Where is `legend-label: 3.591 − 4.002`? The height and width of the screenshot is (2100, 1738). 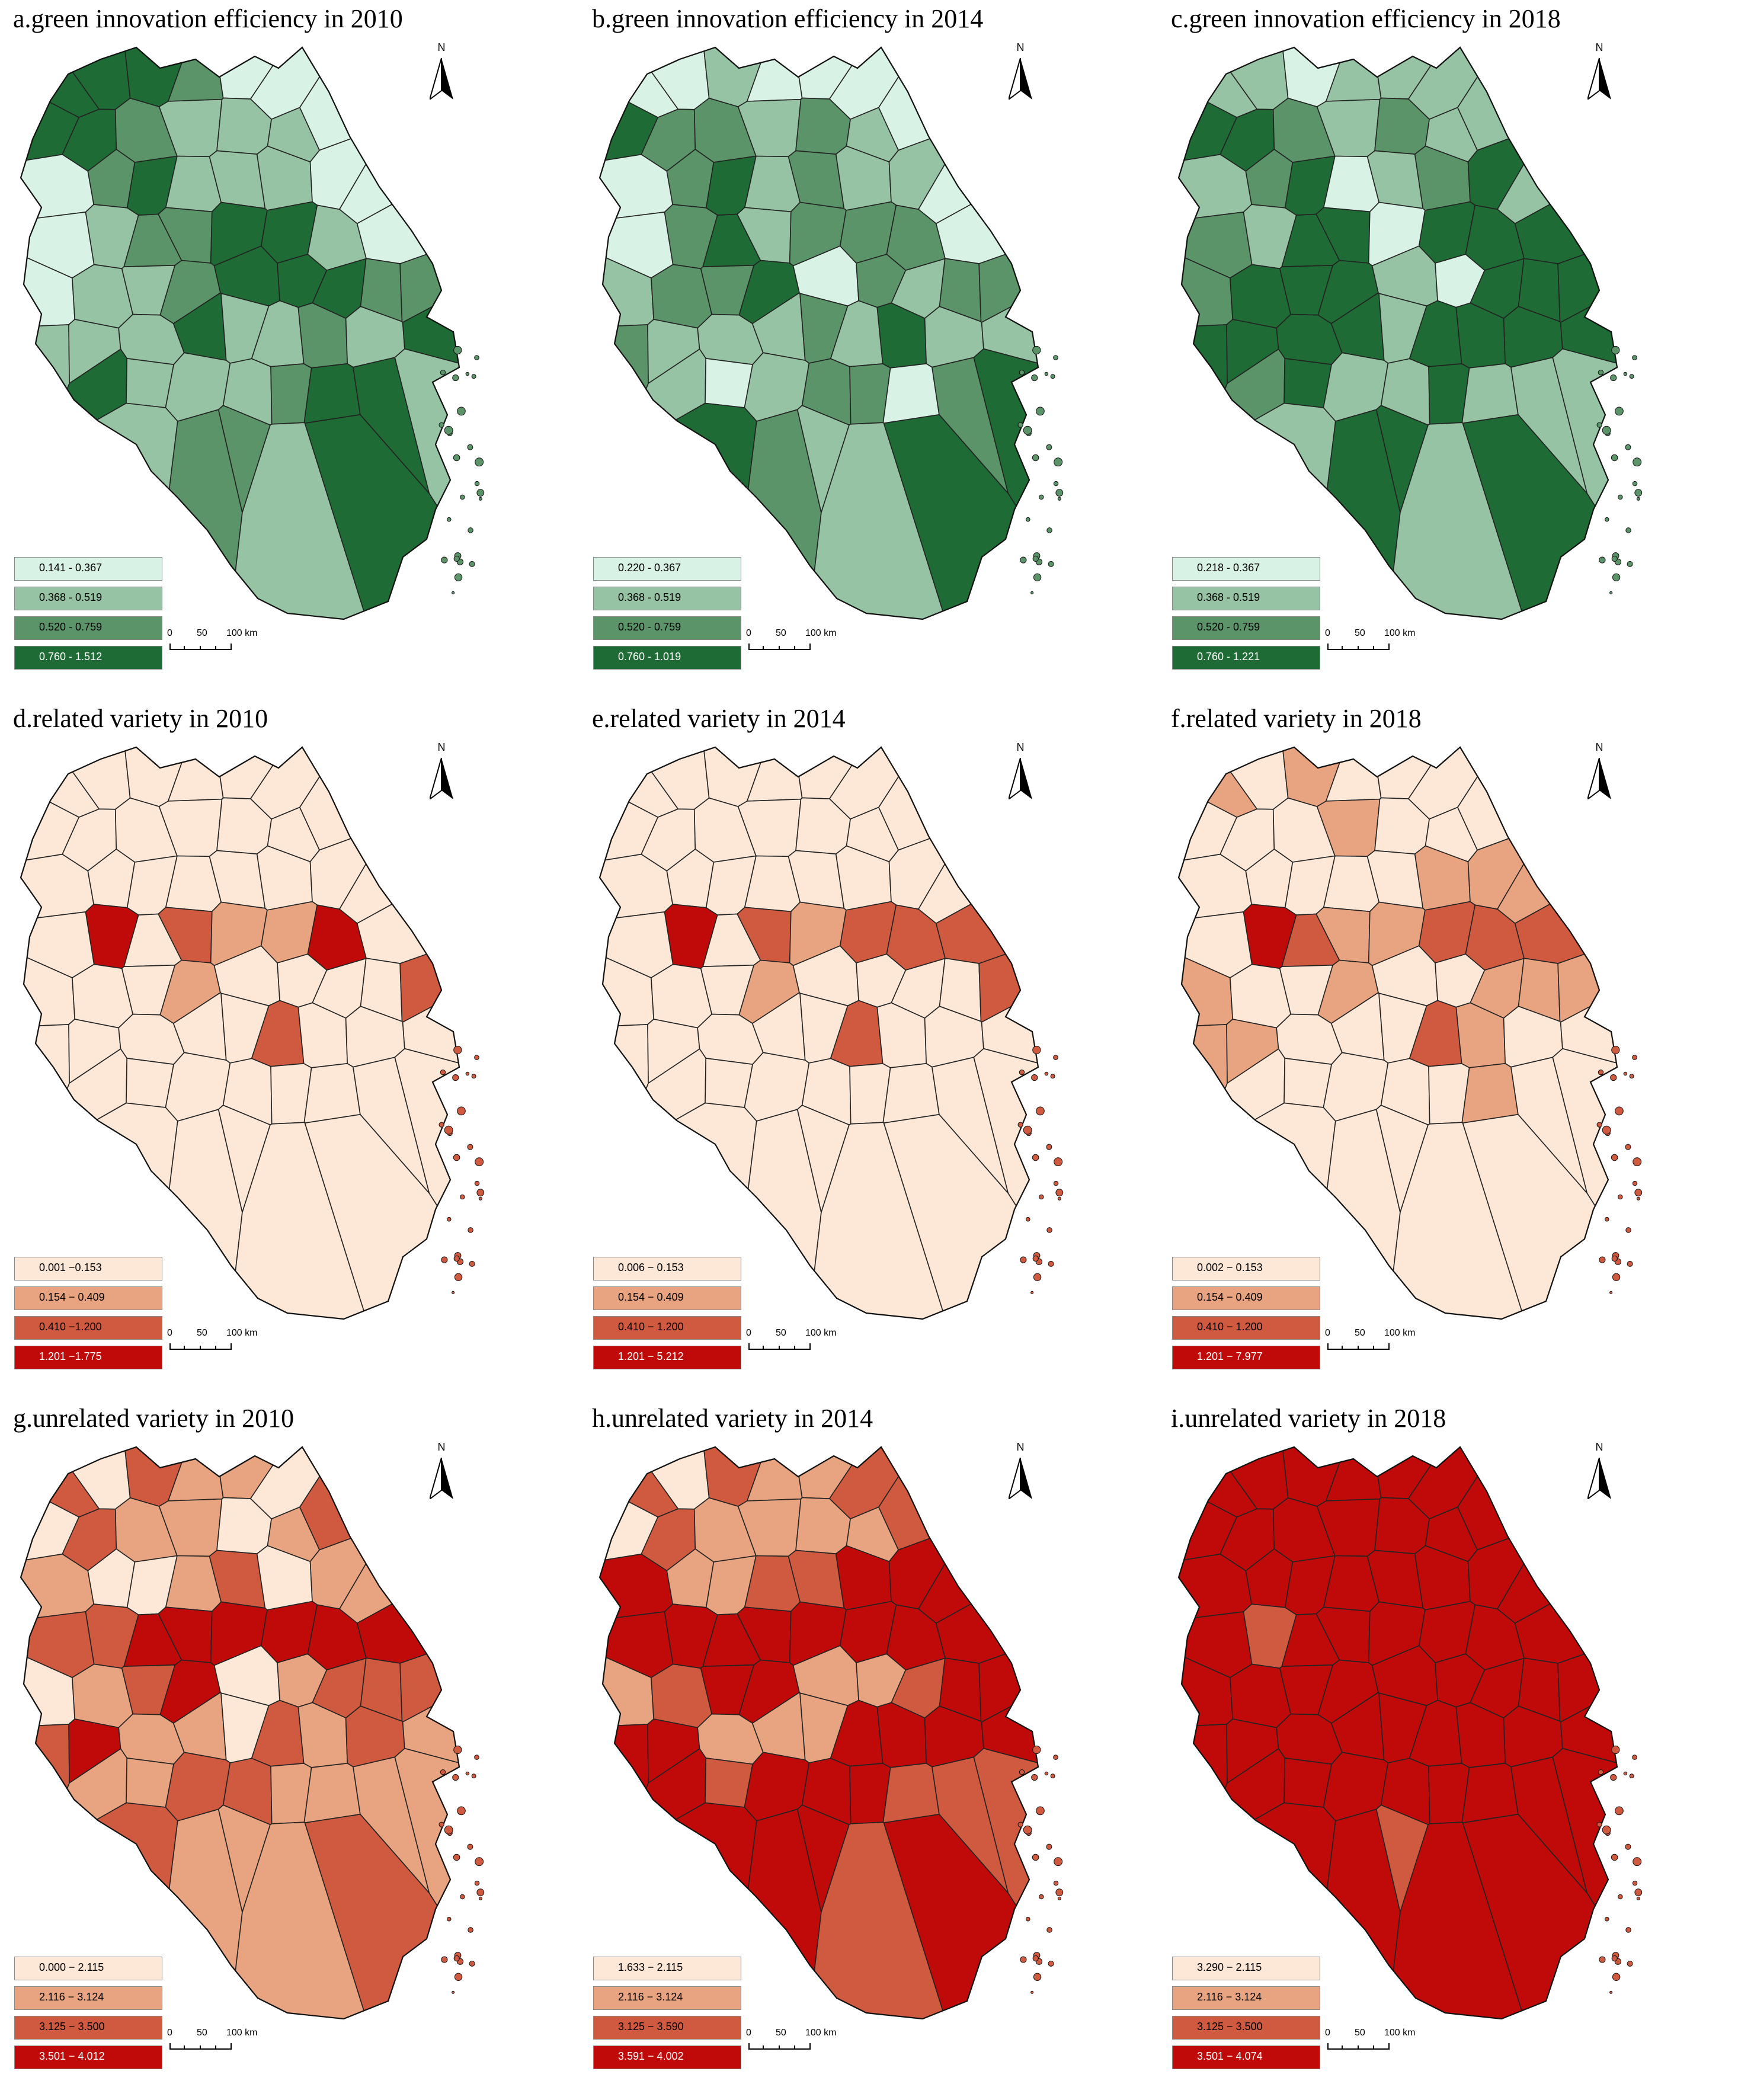
legend-label: 3.591 − 4.002 is located at coordinates (651, 2056).